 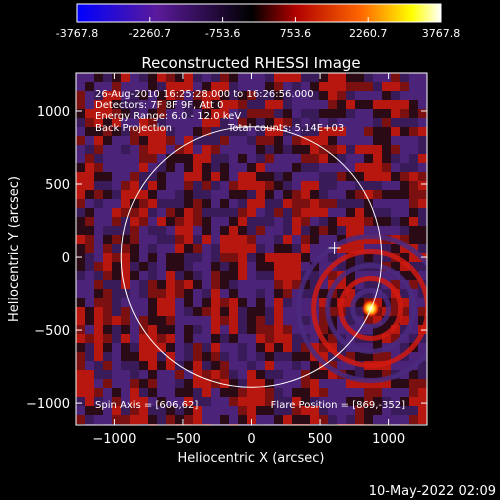 What do you see at coordinates (334, 247) in the screenshot?
I see `spin-axis-marker` at bounding box center [334, 247].